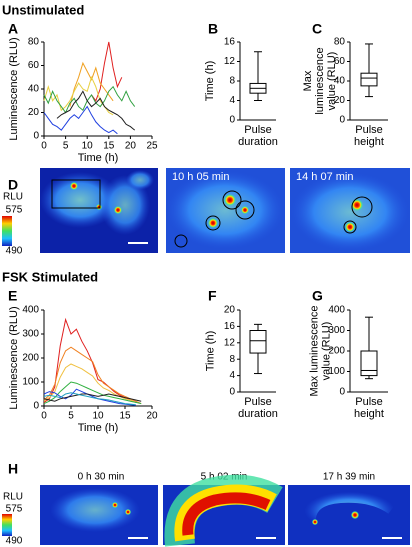 The image size is (412, 547). Describe the element at coordinates (213, 29) in the screenshot. I see `panel-label: B` at that location.